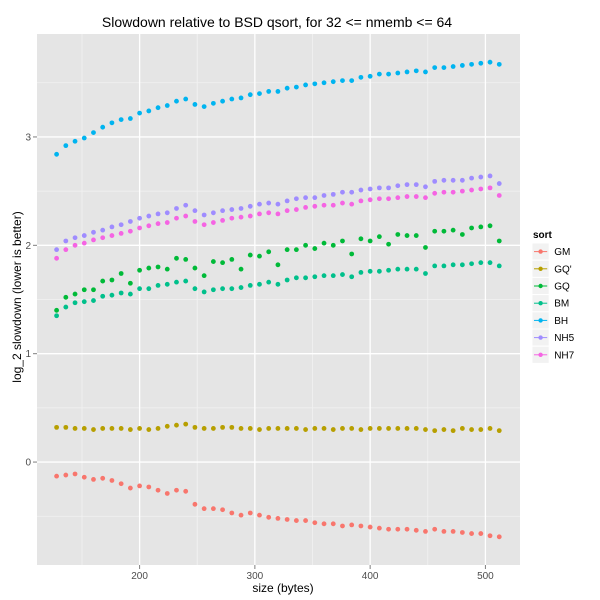  What do you see at coordinates (540, 320) in the screenshot?
I see `legend-key-dot-bh` at bounding box center [540, 320].